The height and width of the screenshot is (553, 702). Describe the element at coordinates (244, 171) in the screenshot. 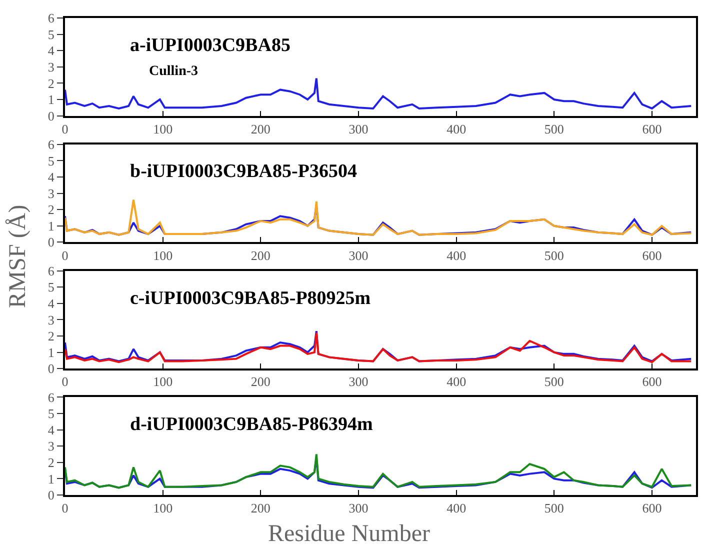

I see `text: b-iUPI0003C9BA85-P36504` at that location.